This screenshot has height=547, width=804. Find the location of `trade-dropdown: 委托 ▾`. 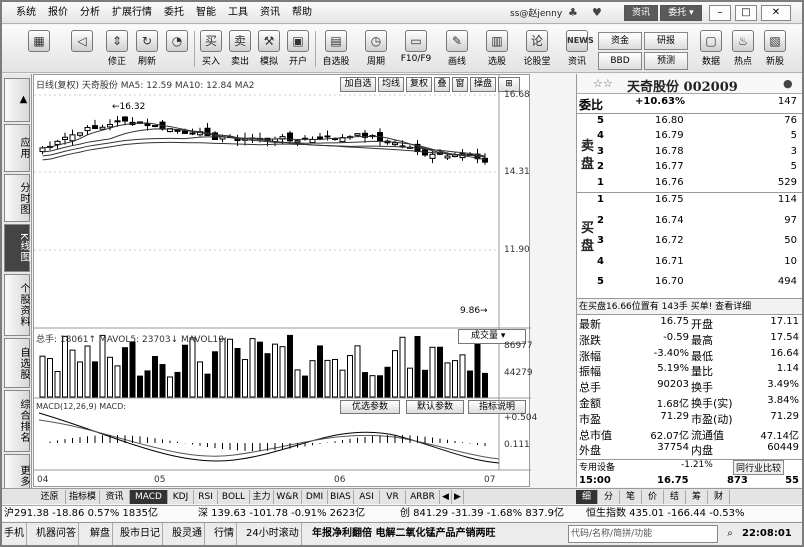

trade-dropdown: 委托 ▾ is located at coordinates (681, 13).